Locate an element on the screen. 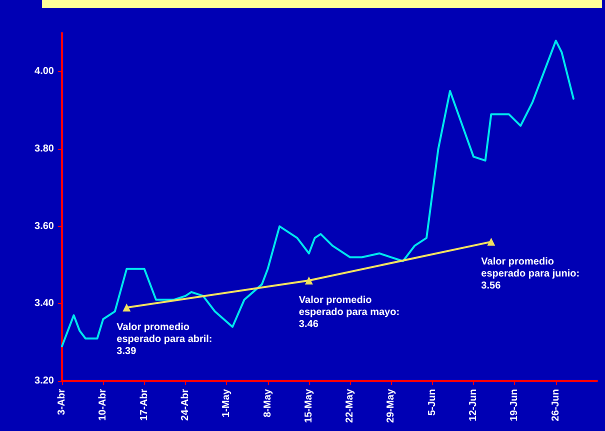  x-tick-label: 10-Abr is located at coordinates (103, 404).